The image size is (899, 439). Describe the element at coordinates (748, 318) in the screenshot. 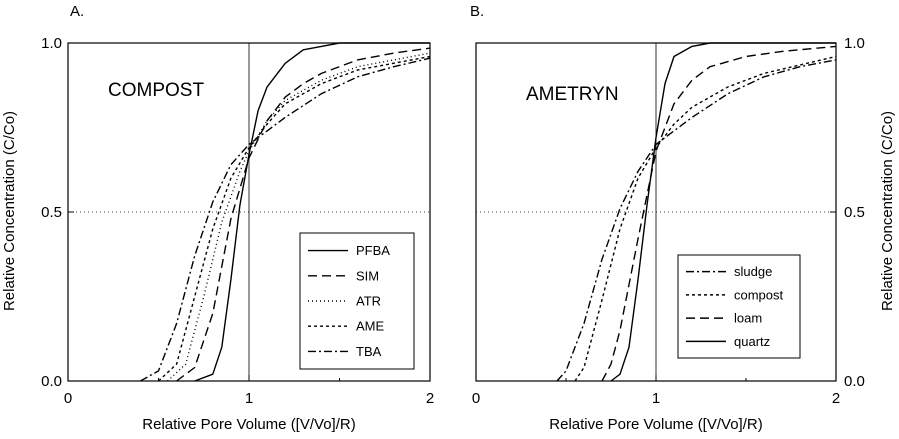

I see `legend-label-loam: loam` at that location.